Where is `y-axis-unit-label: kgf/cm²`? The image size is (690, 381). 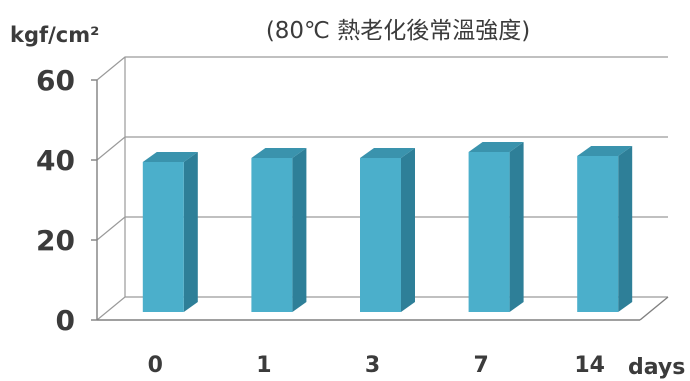 y-axis-unit-label: kgf/cm² is located at coordinates (54, 35).